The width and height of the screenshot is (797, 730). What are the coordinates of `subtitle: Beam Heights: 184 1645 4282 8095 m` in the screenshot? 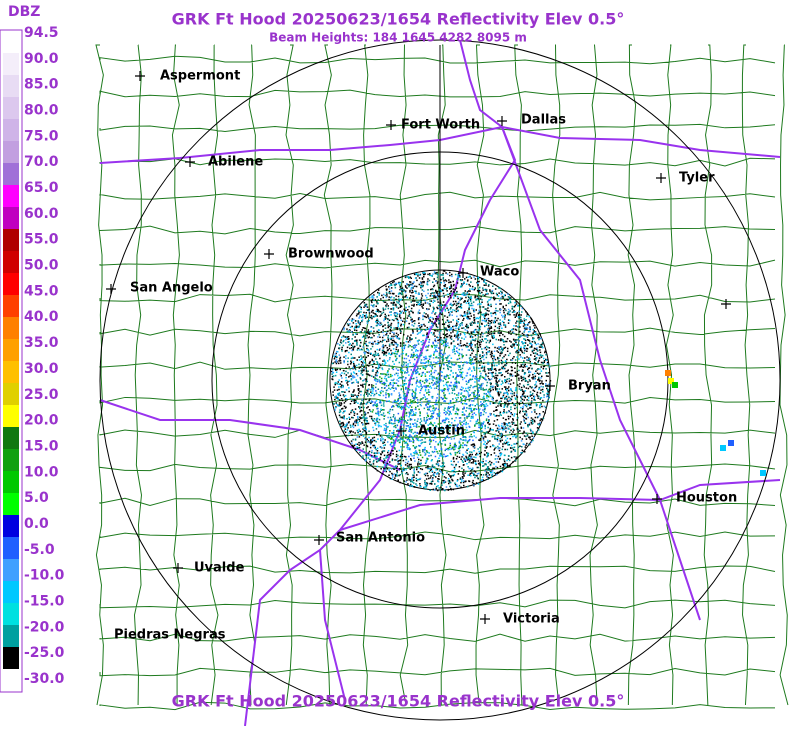 It's located at (398, 38).